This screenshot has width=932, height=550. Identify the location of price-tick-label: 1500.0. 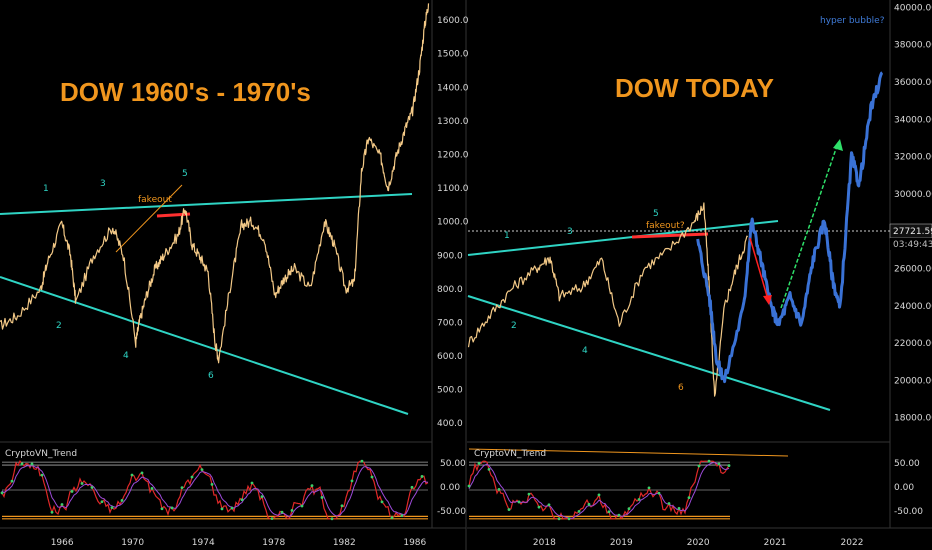
(453, 55).